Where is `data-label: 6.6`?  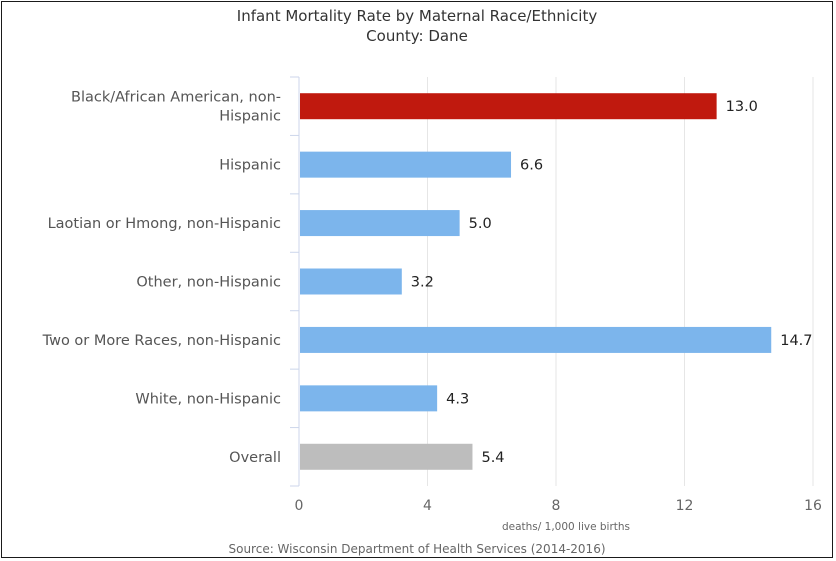 data-label: 6.6 is located at coordinates (531, 166).